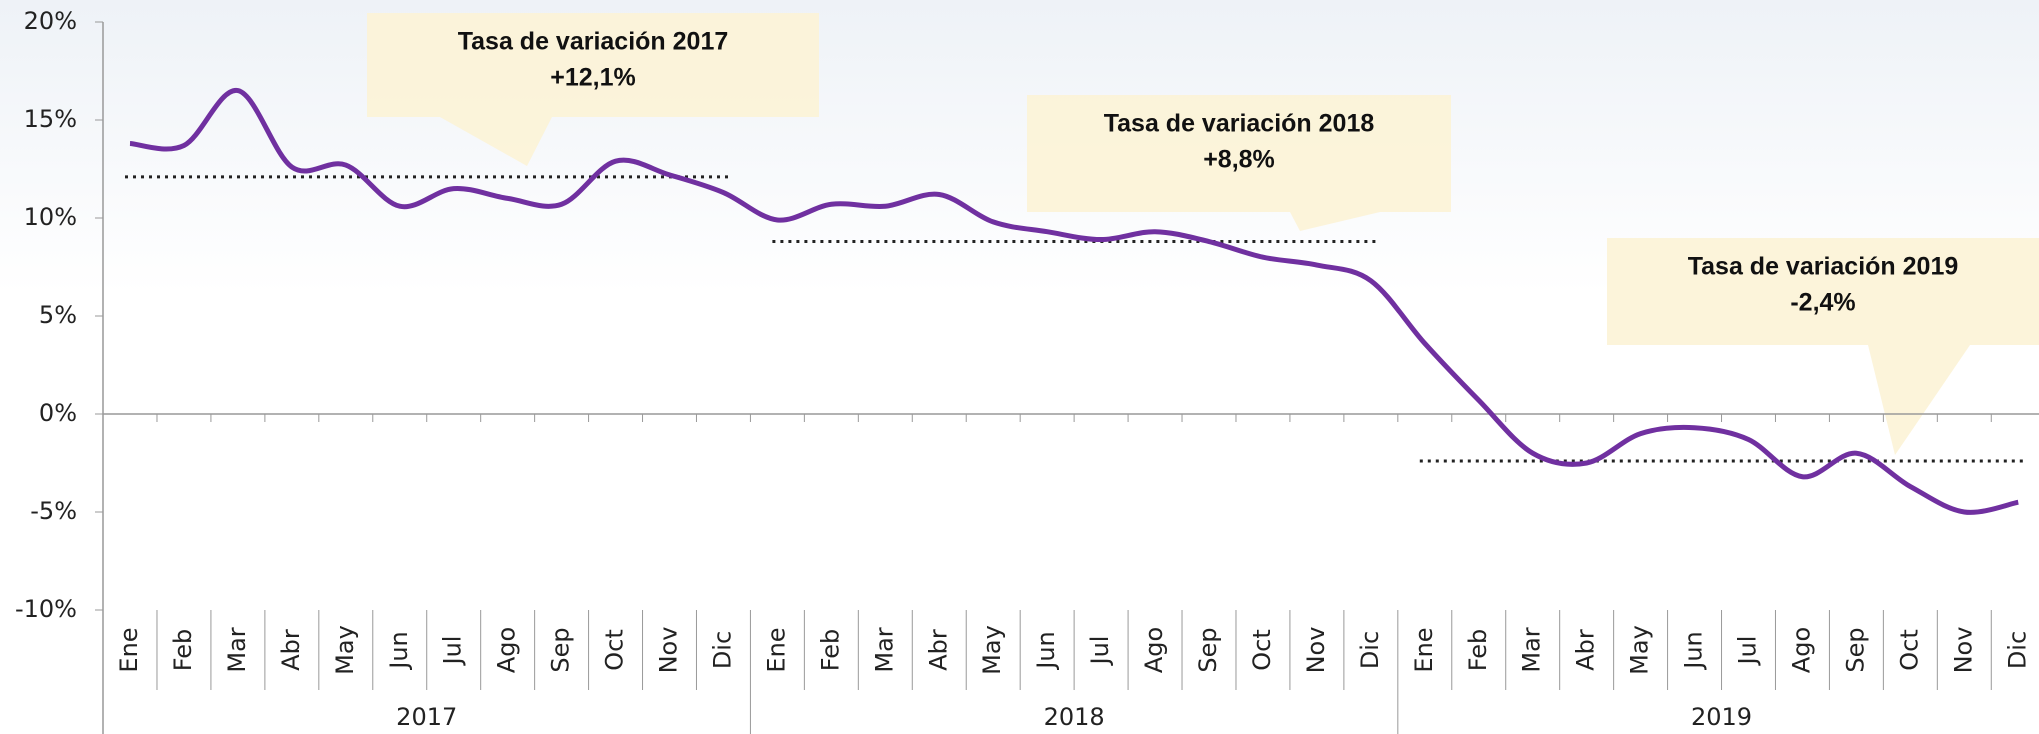 This screenshot has width=2039, height=734. What do you see at coordinates (53, 511) in the screenshot?
I see `y-tick-label: -5%` at bounding box center [53, 511].